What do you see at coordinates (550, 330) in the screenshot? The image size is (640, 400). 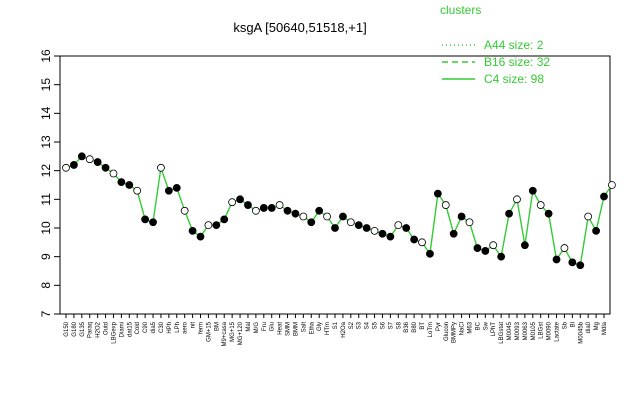 I see `x-tick-label: M0090` at bounding box center [550, 330].